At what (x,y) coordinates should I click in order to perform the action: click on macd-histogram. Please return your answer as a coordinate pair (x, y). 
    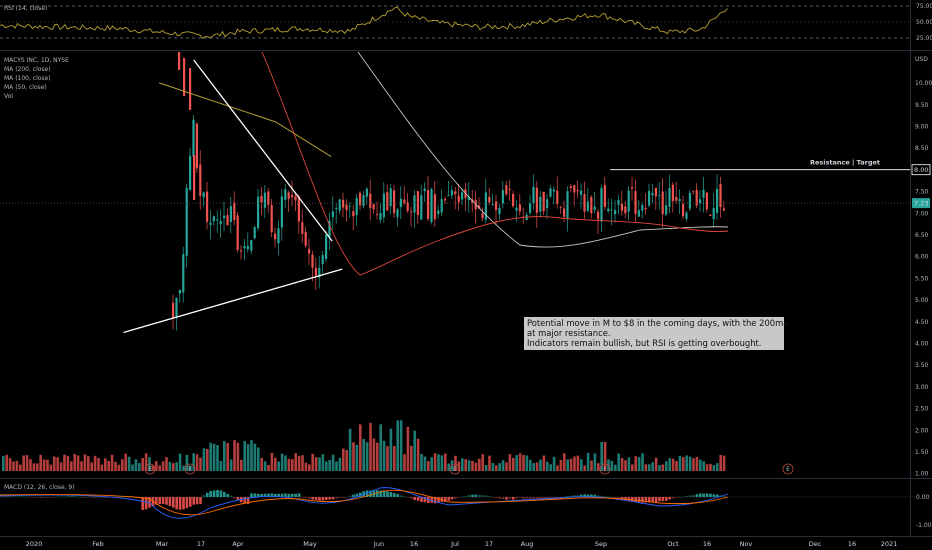
    Looking at the image, I should click on (364, 499).